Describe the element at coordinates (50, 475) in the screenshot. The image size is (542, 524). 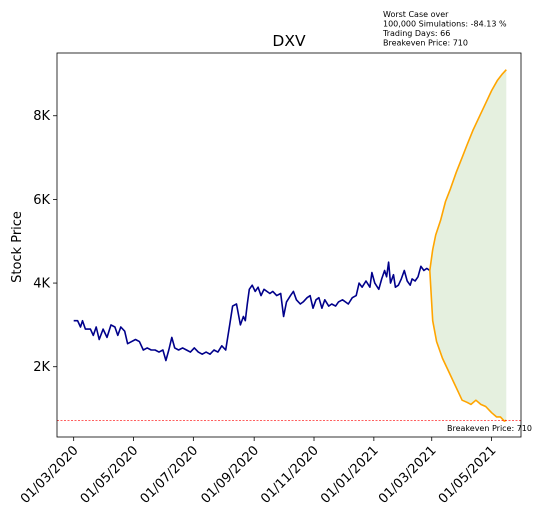
I see `x-tick-label: 01/03/2020` at that location.